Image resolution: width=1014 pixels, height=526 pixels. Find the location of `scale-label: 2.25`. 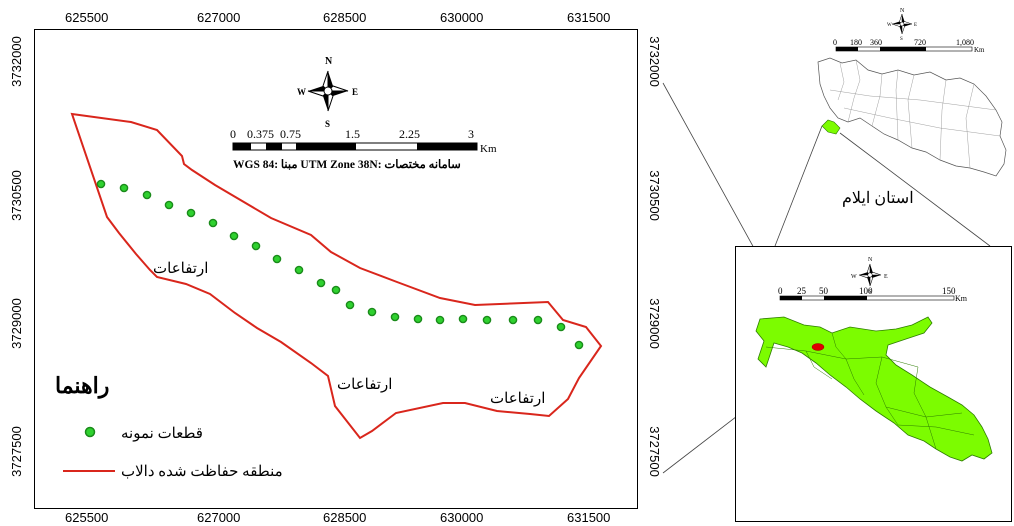

scale-label: 2.25 is located at coordinates (409, 134).